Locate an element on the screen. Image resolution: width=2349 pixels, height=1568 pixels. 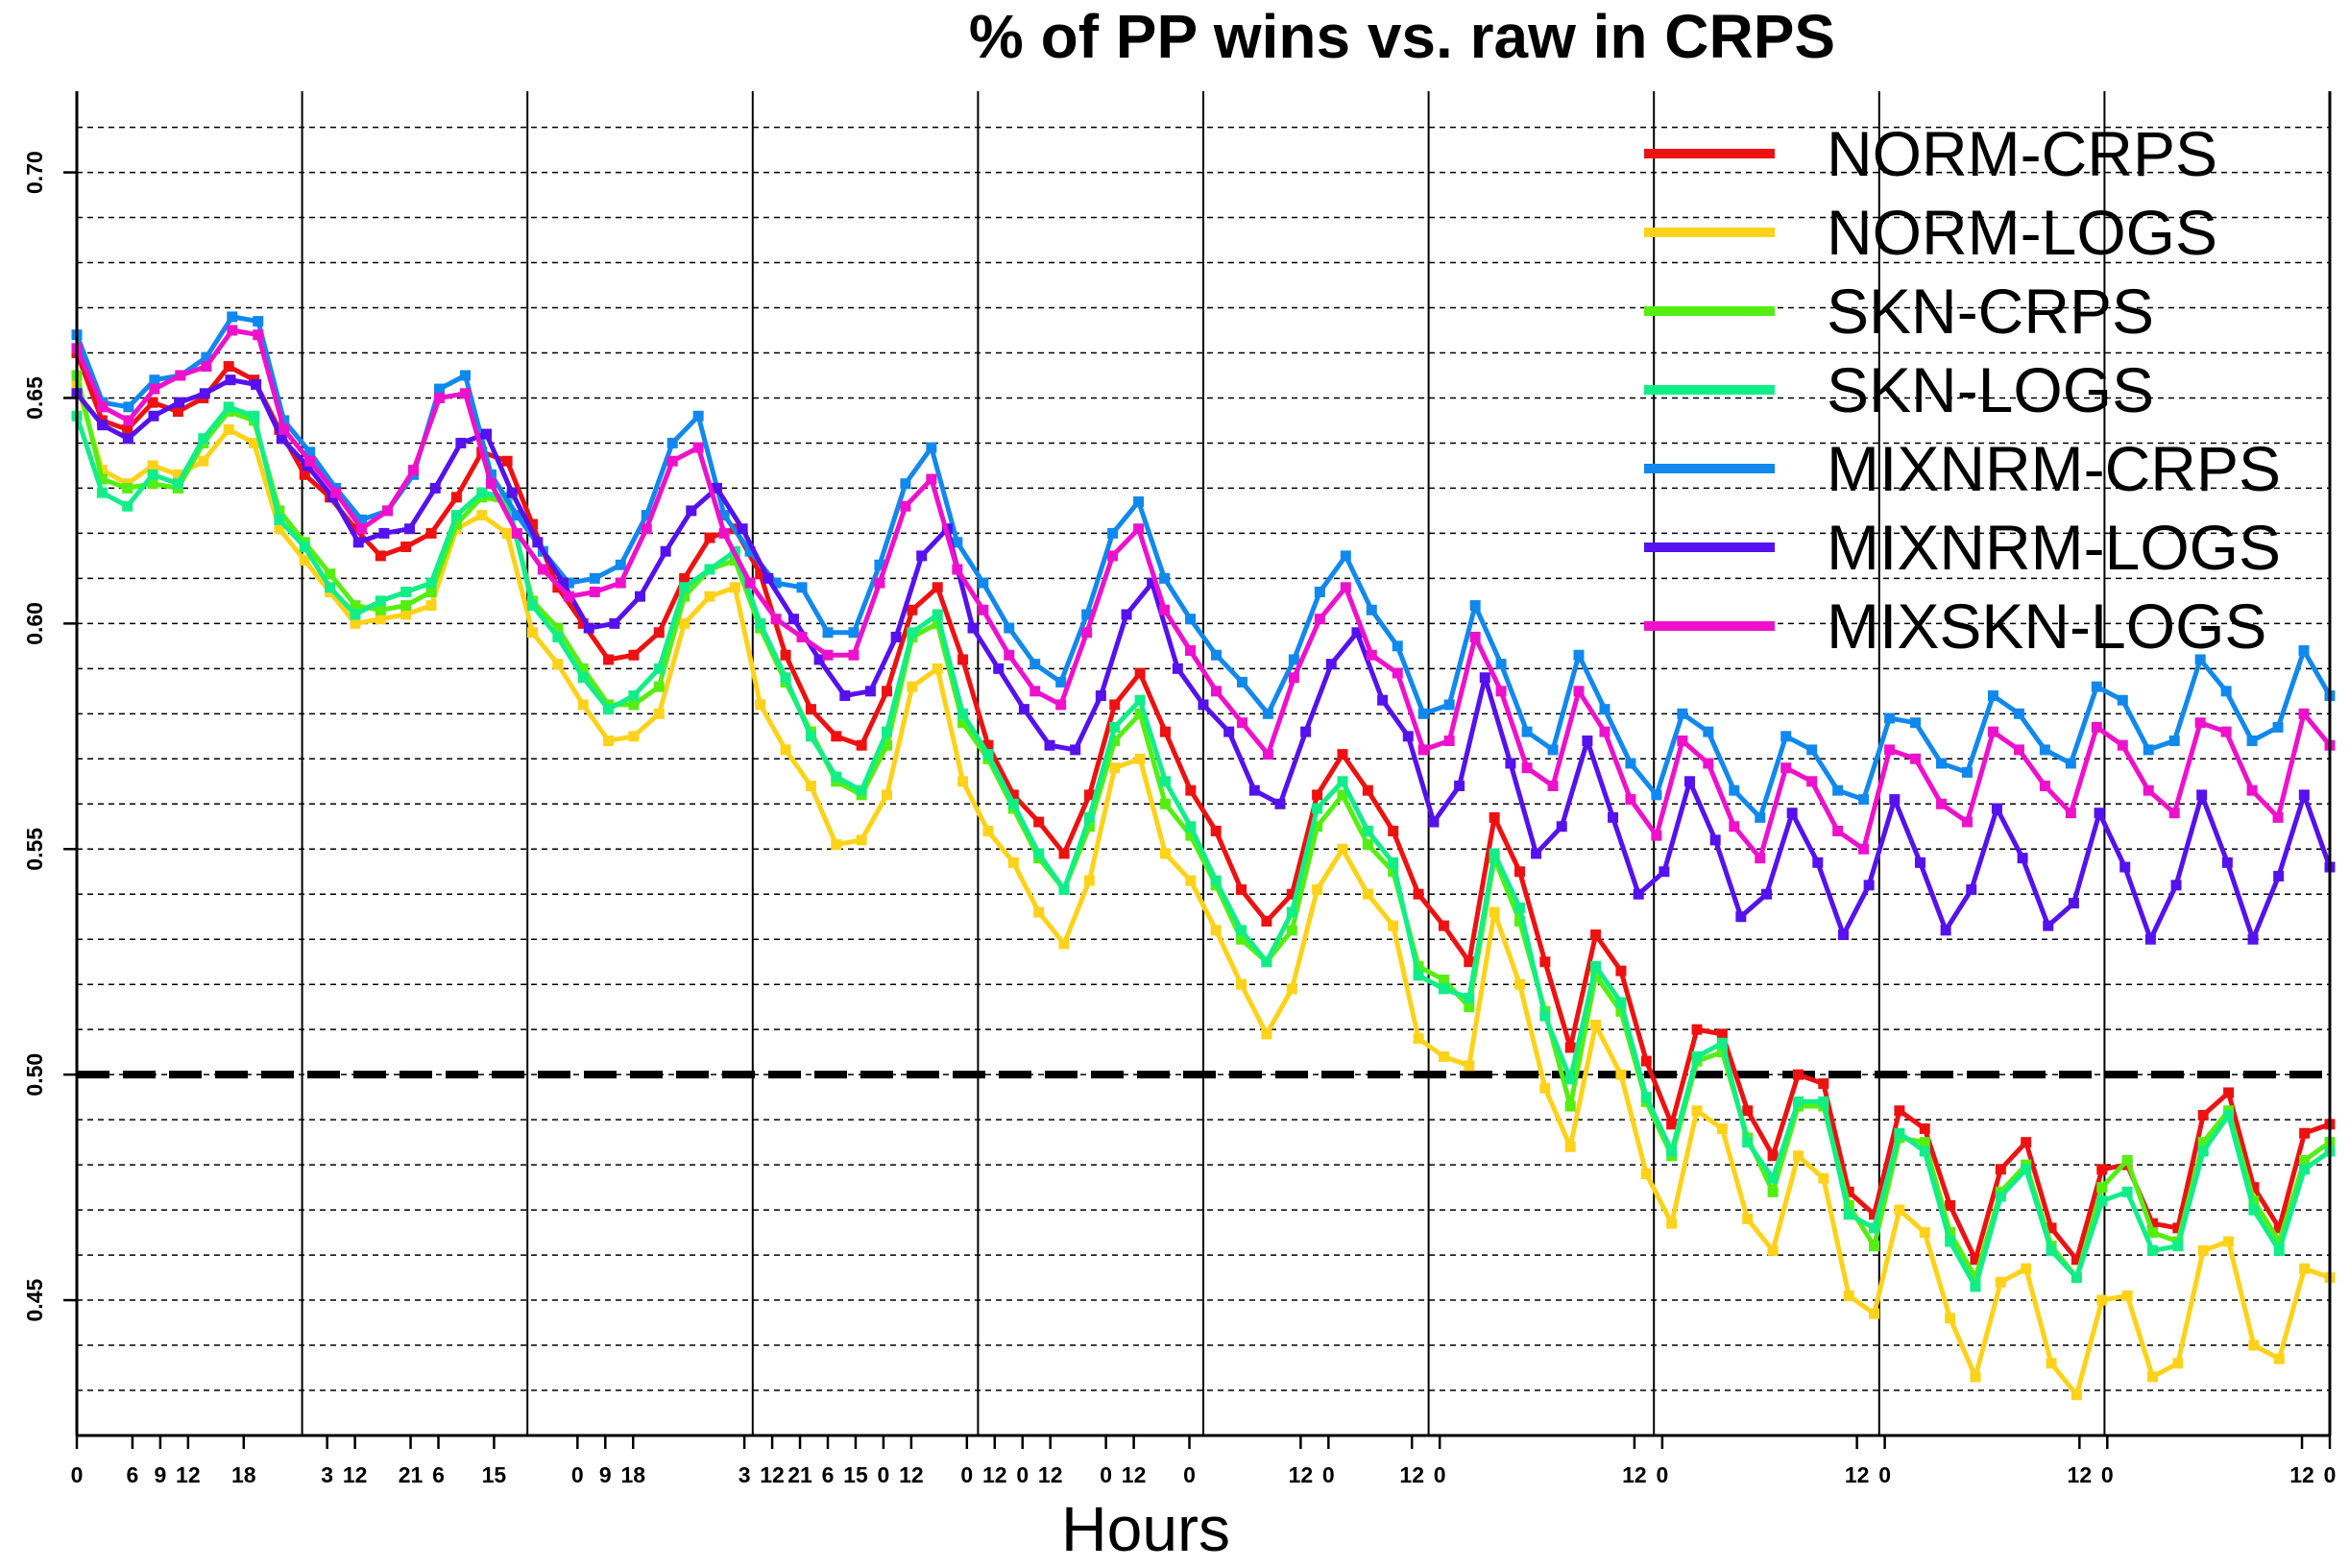
x-tick-label: 0 is located at coordinates (1328, 1474).